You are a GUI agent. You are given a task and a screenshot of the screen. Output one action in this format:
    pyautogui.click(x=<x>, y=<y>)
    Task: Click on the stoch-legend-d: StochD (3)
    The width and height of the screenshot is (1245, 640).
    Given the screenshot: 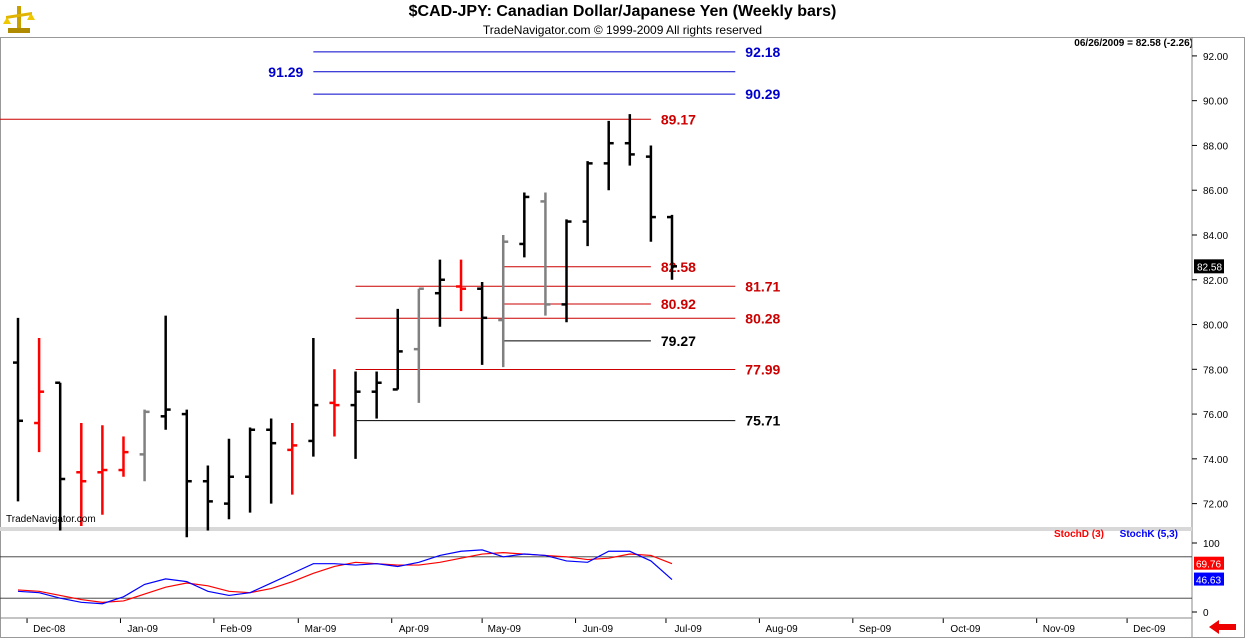 What is the action you would take?
    pyautogui.click(x=1079, y=534)
    